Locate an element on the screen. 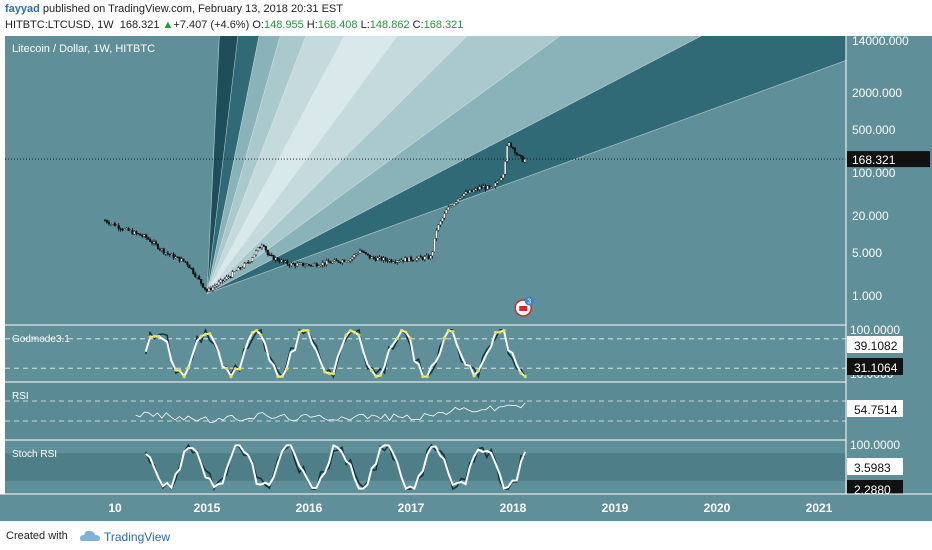 The width and height of the screenshot is (932, 550). last-price-tag is located at coordinates (888, 159).